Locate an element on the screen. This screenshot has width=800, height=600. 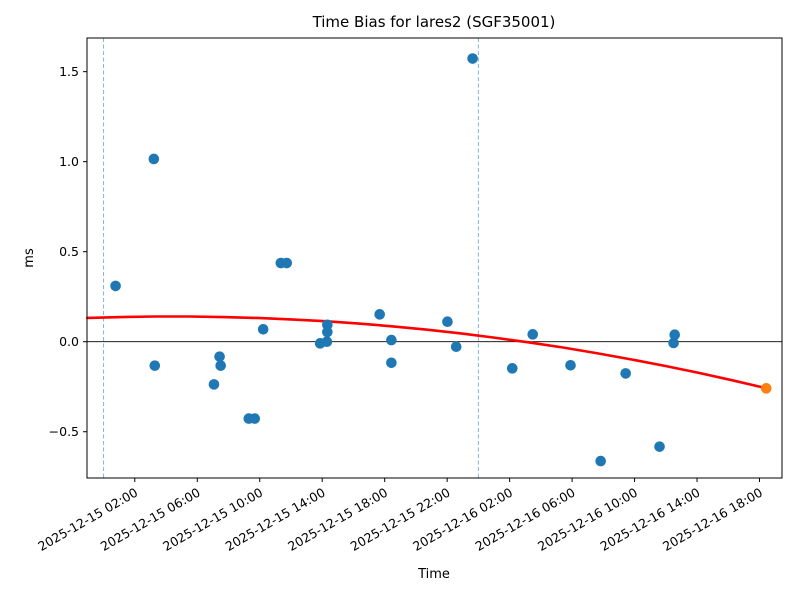
x-axis-label: Time is located at coordinates (433, 574).